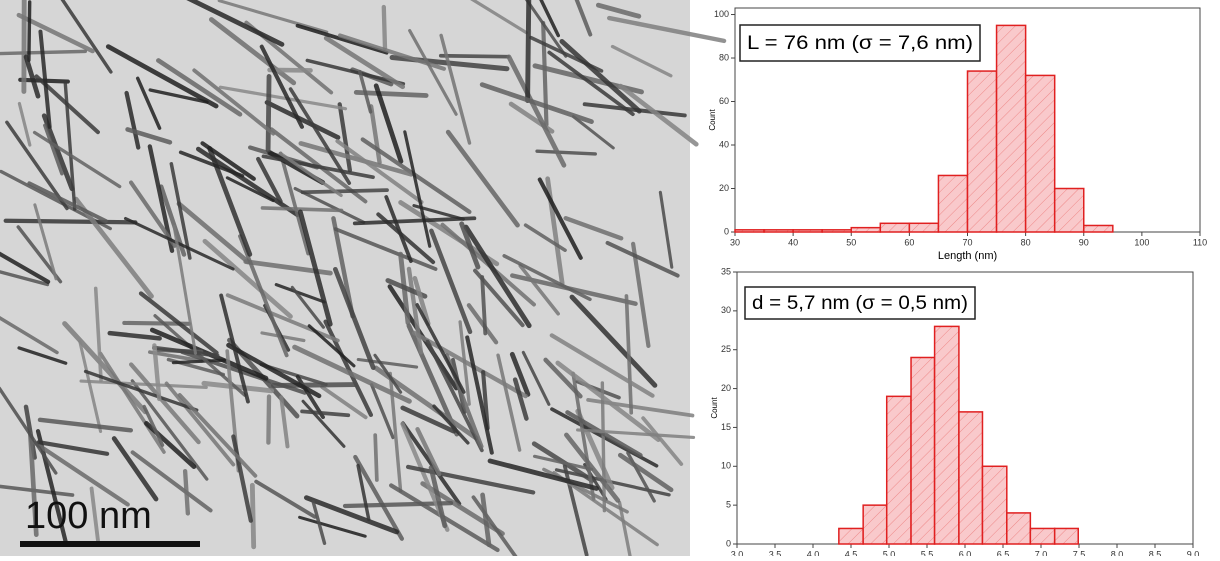 The image size is (1220, 561). Describe the element at coordinates (813, 552) in the screenshot. I see `x-tick-label: 4,0` at that location.